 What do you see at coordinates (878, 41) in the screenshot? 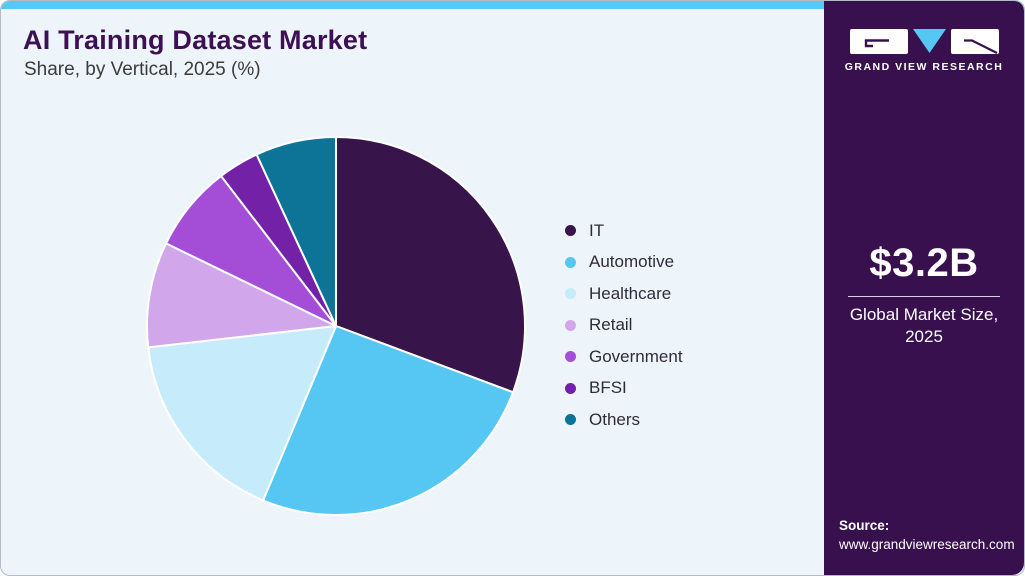
I see `logo-g-icon` at bounding box center [878, 41].